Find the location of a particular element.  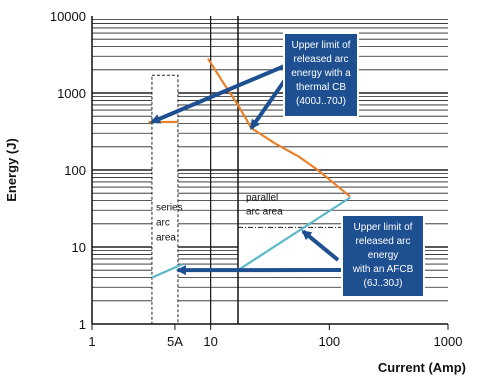

callout-text: energy with a is located at coordinates (321, 73).